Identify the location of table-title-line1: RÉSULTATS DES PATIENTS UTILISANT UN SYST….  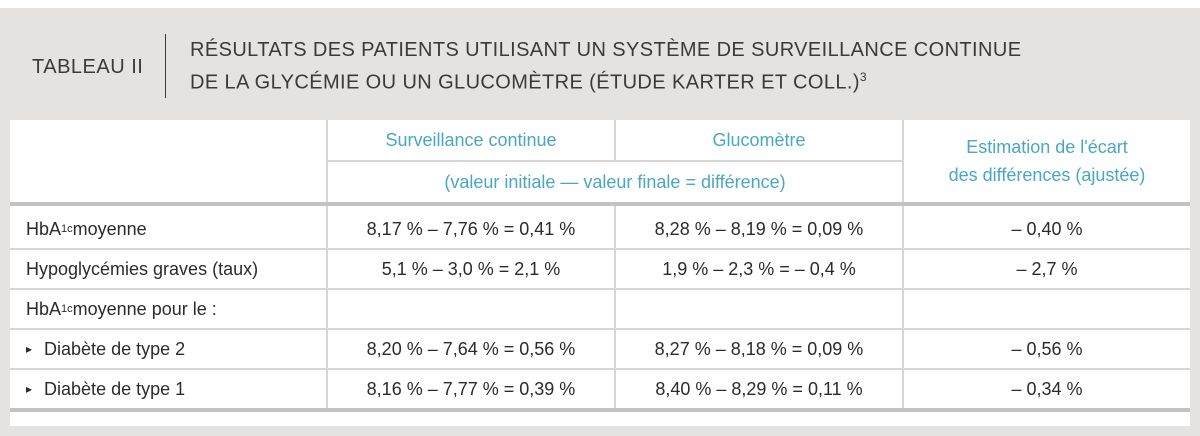
(606, 50).